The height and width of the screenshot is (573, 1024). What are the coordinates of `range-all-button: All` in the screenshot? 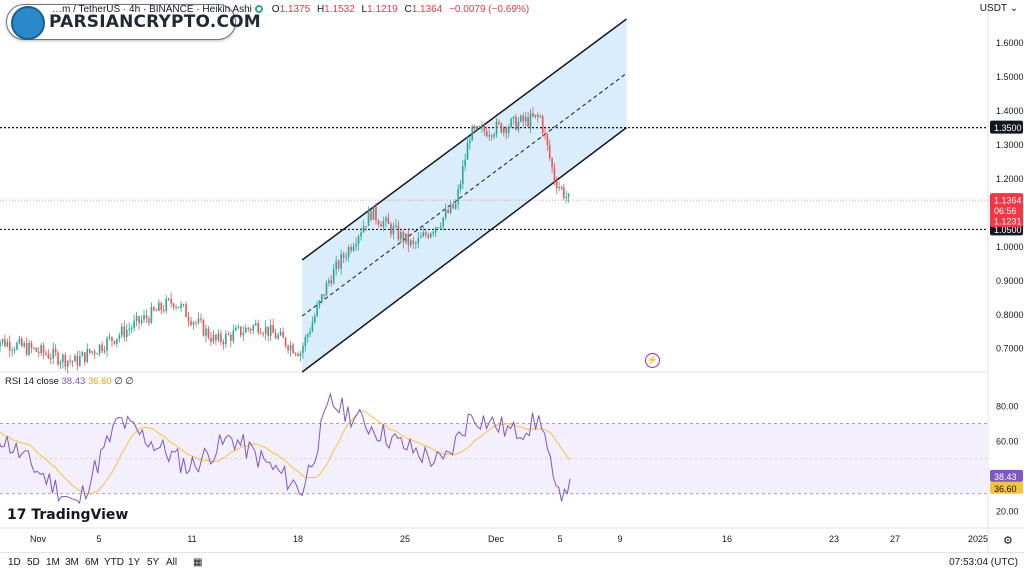 It's located at (172, 562).